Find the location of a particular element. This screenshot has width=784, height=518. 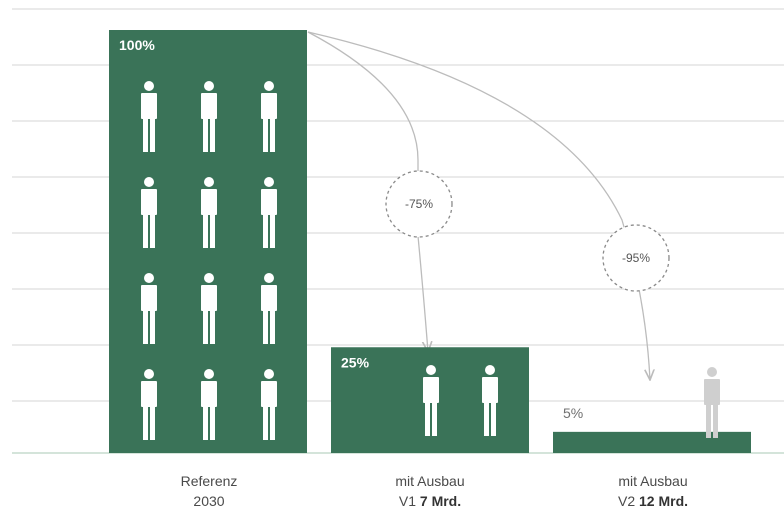

reduction-label: -95% is located at coordinates (636, 258).